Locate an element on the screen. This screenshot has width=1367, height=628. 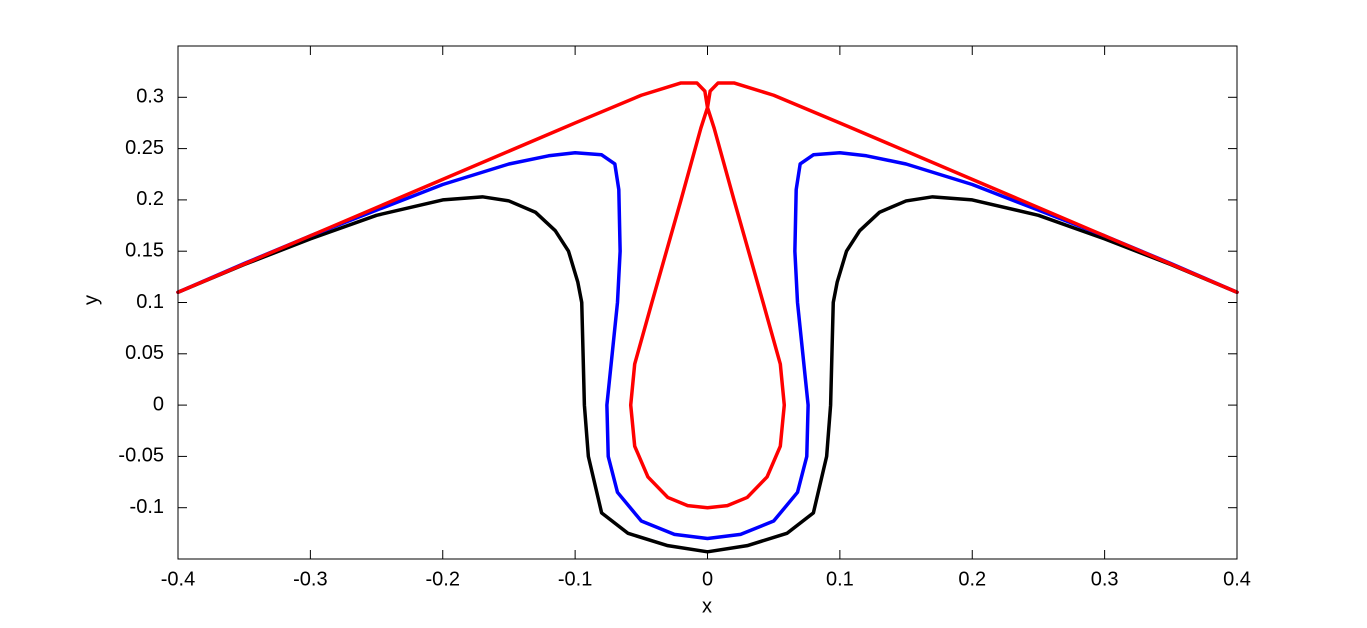
x-tick-label: 0 is located at coordinates (707, 579).